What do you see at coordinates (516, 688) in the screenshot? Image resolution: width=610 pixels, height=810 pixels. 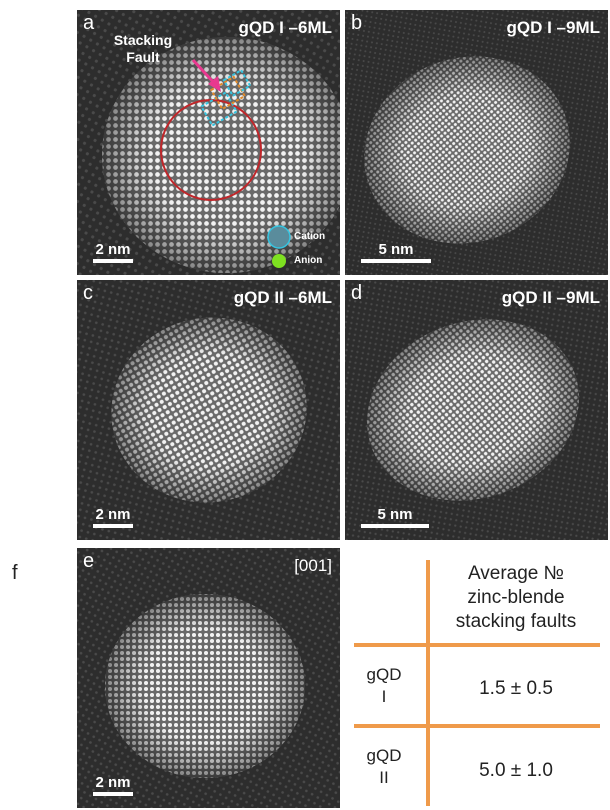 I see `row-value: 1.5 ± 0.5` at bounding box center [516, 688].